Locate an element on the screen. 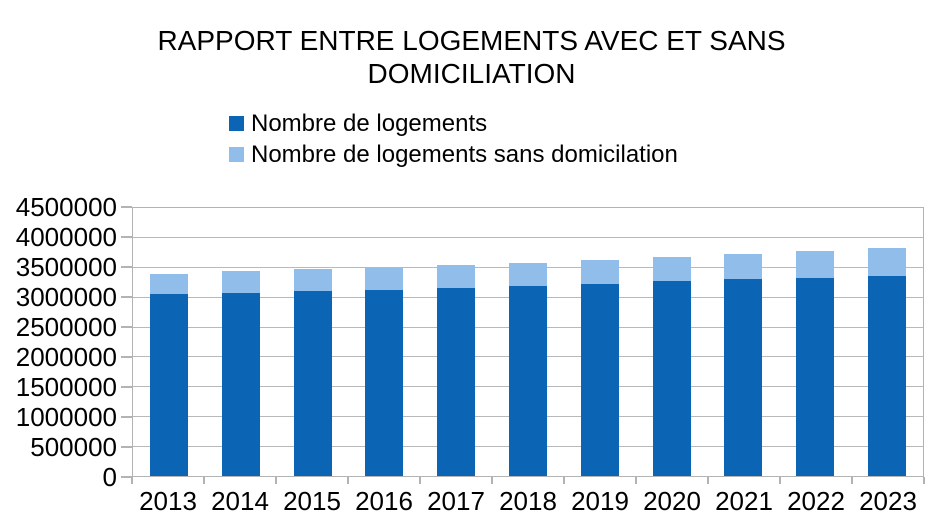 The image size is (943, 530). x-tick-label: 2020 is located at coordinates (672, 501).